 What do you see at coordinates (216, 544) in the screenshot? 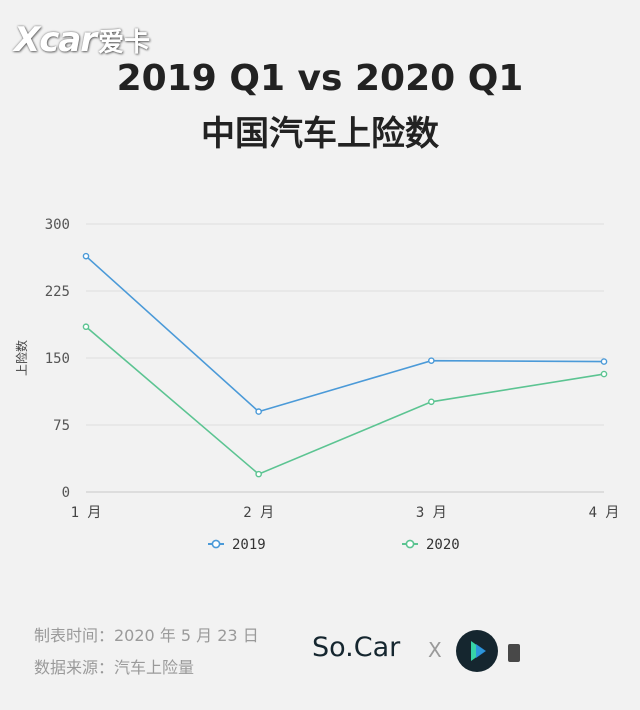
I see `legend-marker-2019` at bounding box center [216, 544].